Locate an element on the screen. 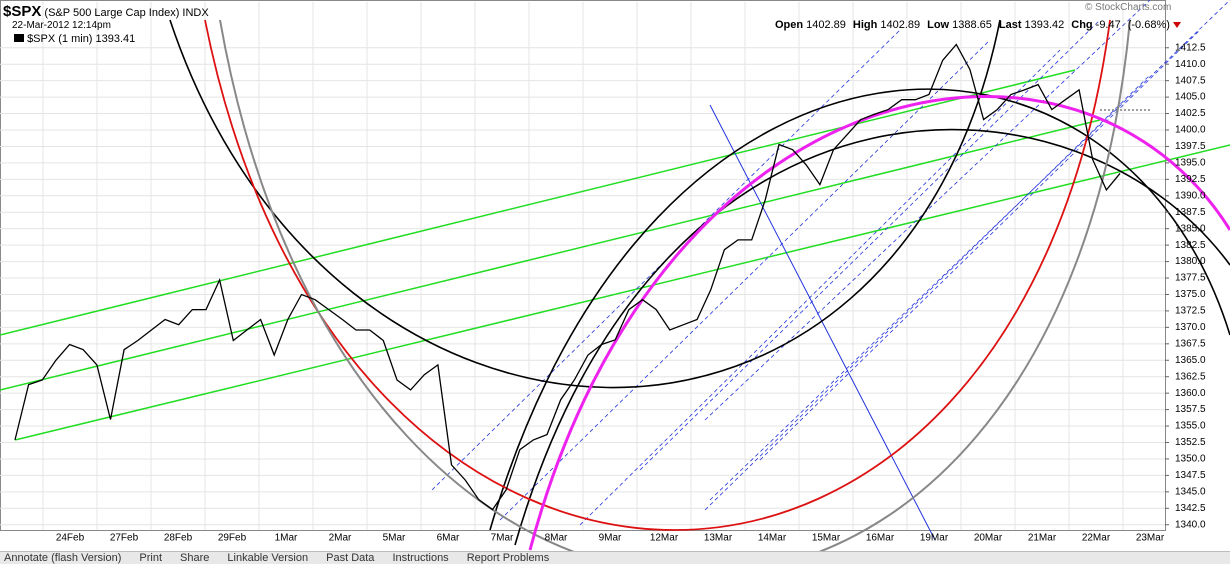  y-tick-label: 1347.5 is located at coordinates (1190, 475).